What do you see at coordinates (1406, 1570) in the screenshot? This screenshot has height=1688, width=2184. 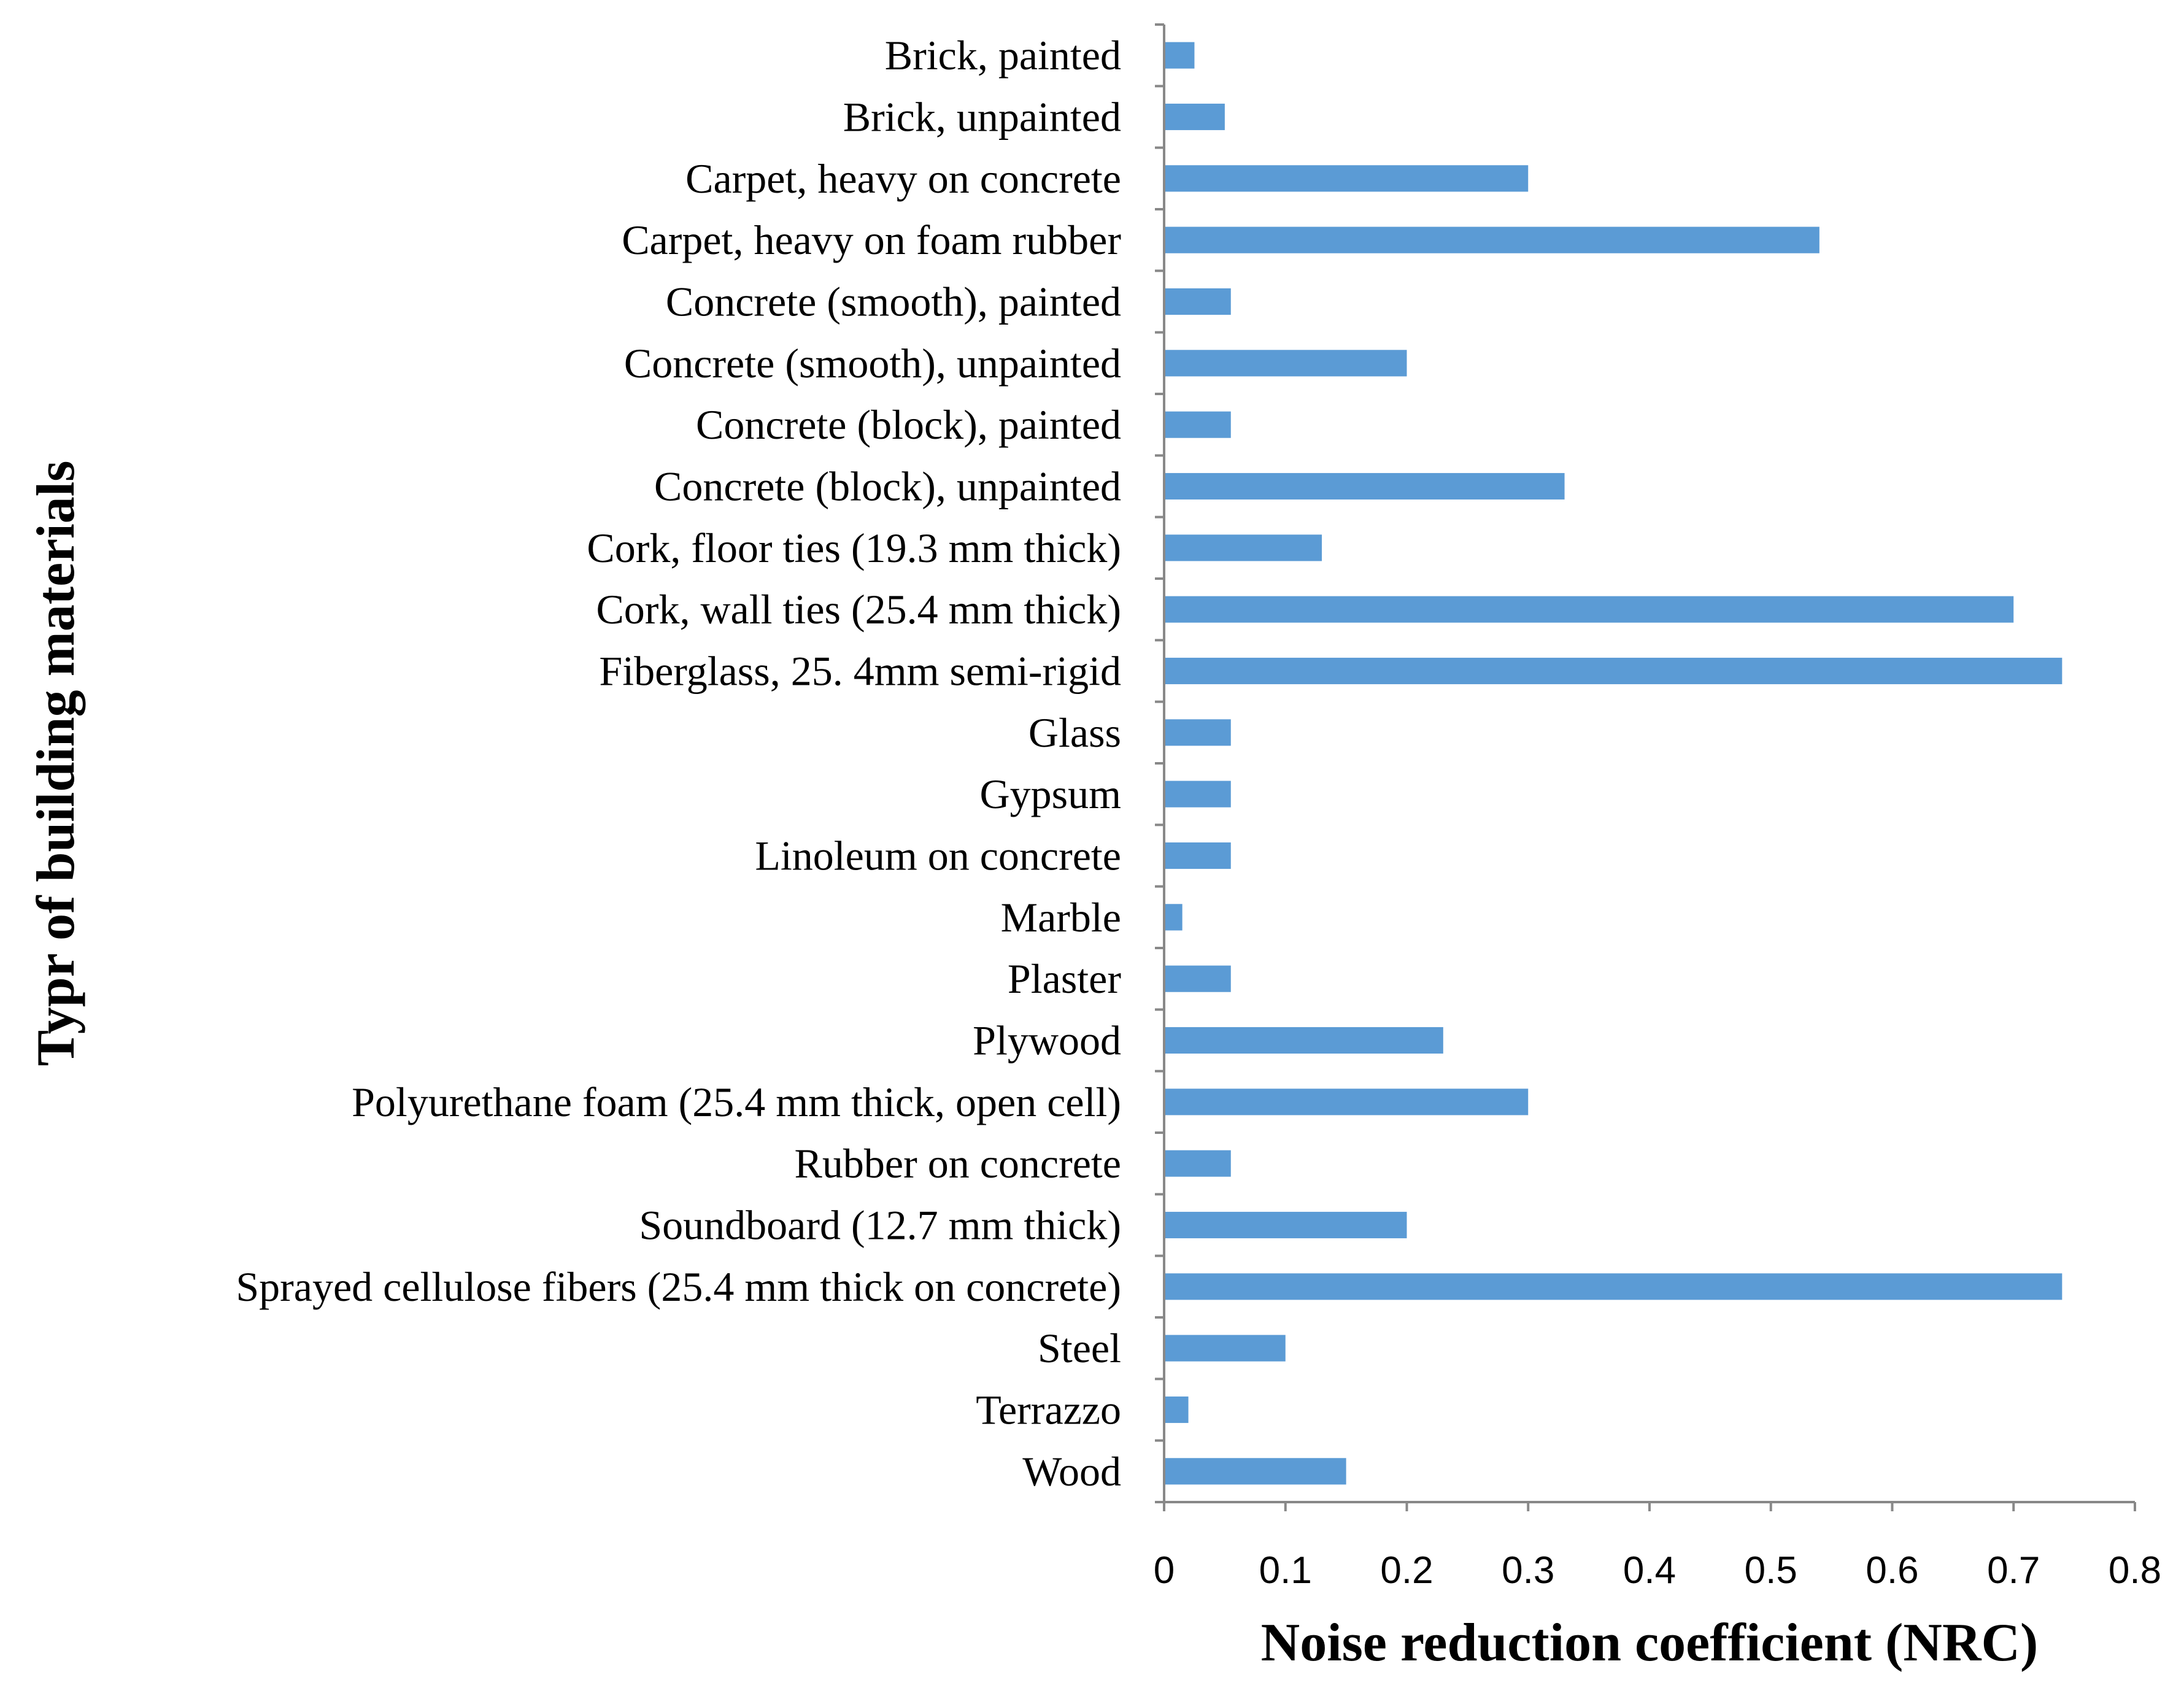 I see `x-tick-label: 0.2` at bounding box center [1406, 1570].